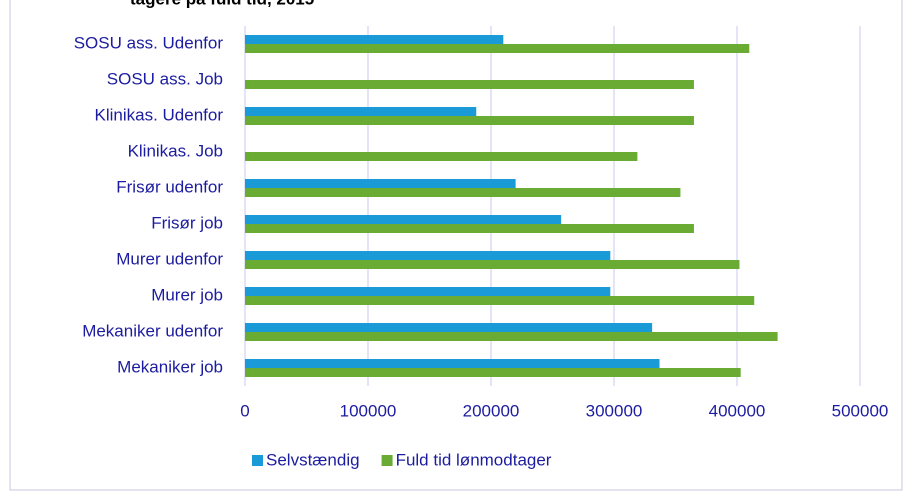  What do you see at coordinates (860, 410) in the screenshot?
I see `x-tick-label: 500000` at bounding box center [860, 410].